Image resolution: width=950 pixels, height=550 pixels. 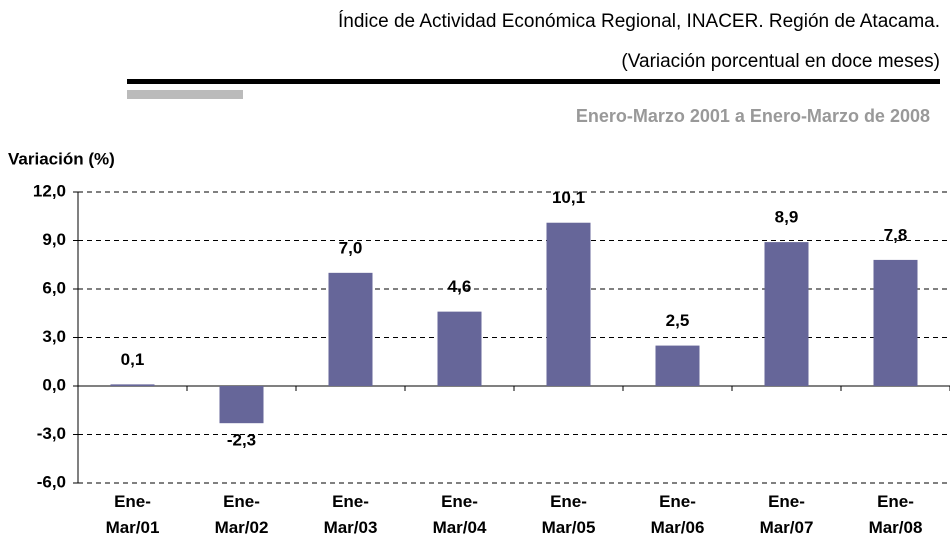 I want to click on x-tick-line: Mar/08, so click(x=896, y=527).